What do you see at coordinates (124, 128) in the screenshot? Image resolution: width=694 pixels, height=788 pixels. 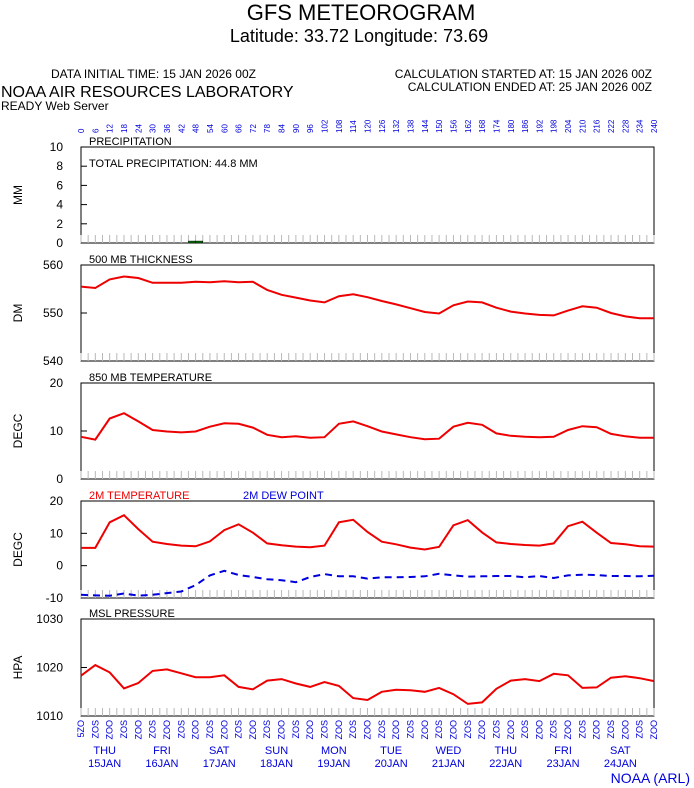 I see `forecast-hour-label: 18` at bounding box center [124, 128].